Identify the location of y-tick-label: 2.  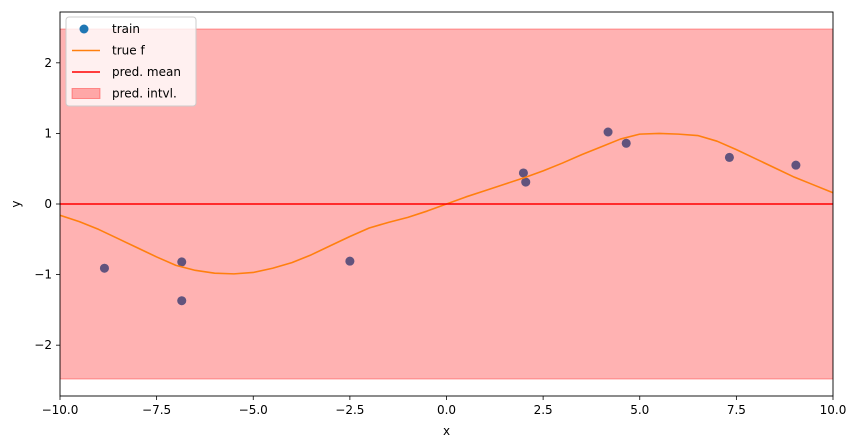
(48, 63).